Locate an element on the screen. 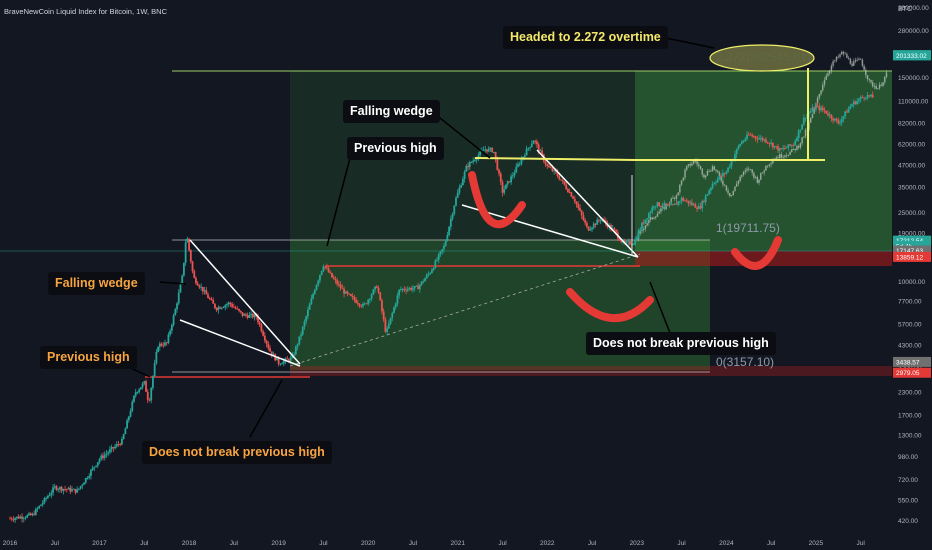 The width and height of the screenshot is (932, 550). annotation-no-break-right: Does not break previous high is located at coordinates (681, 343).